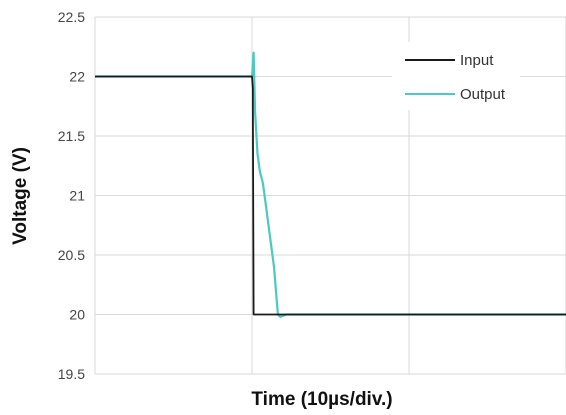  Describe the element at coordinates (77, 196) in the screenshot. I see `y-tick-label-3: 21` at that location.